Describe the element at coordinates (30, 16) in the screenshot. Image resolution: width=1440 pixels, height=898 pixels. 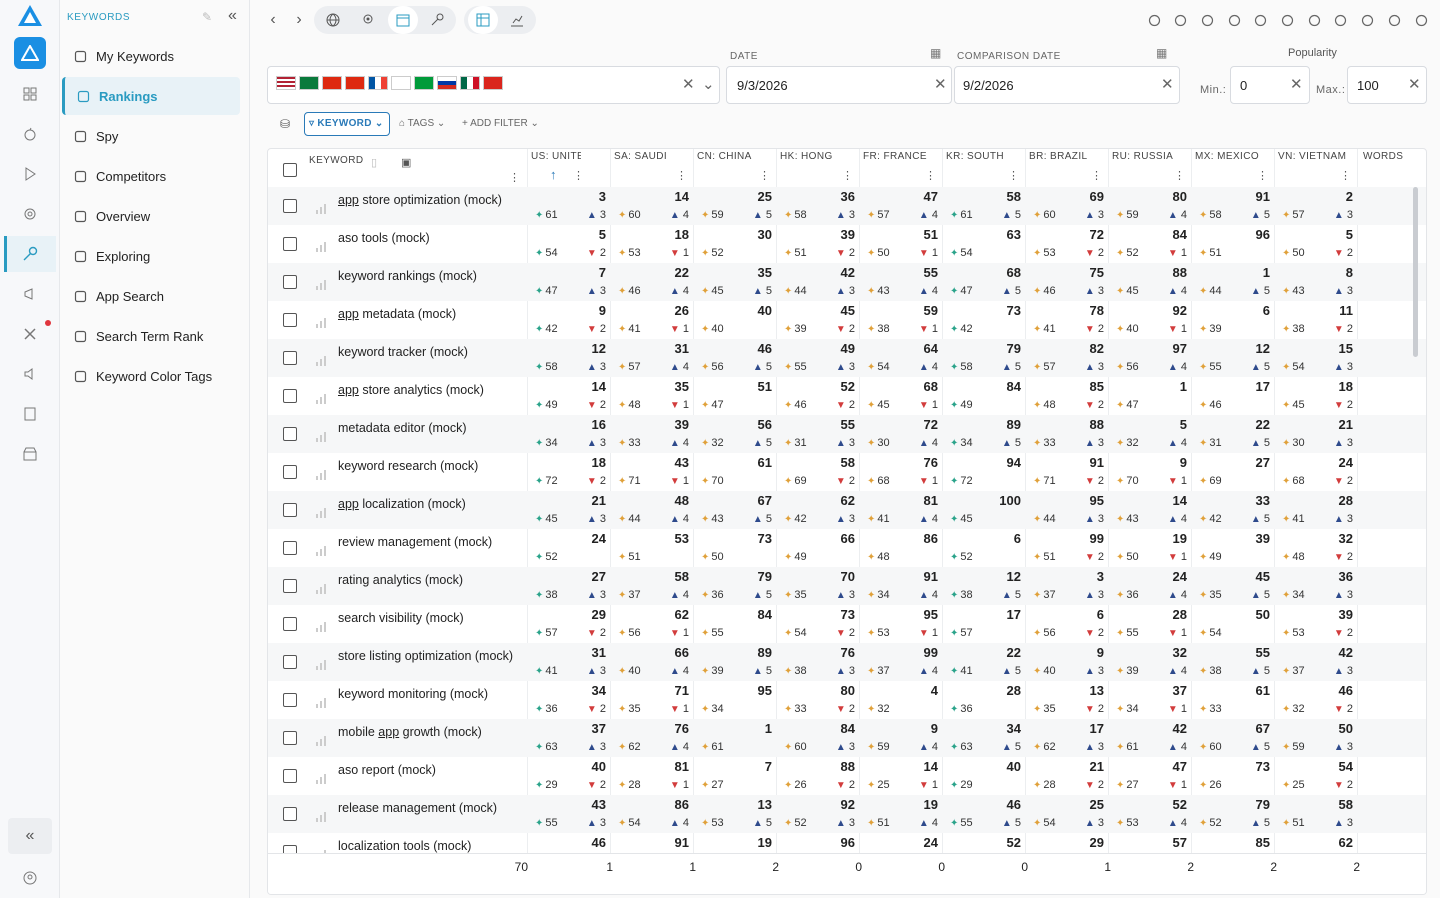
I see `app-logo` at that location.